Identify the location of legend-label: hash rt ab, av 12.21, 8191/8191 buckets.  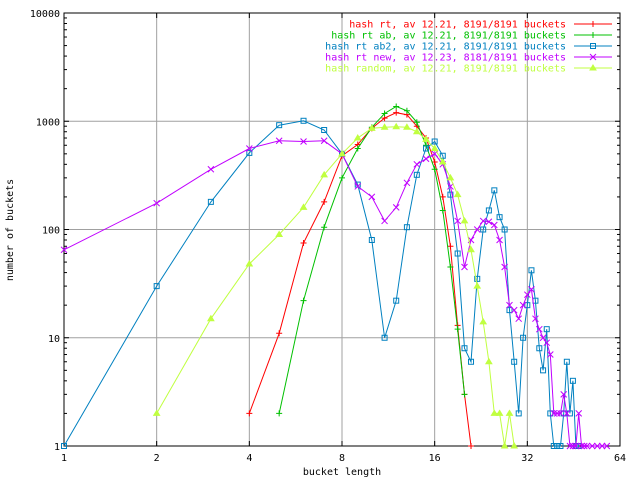
(448, 36).